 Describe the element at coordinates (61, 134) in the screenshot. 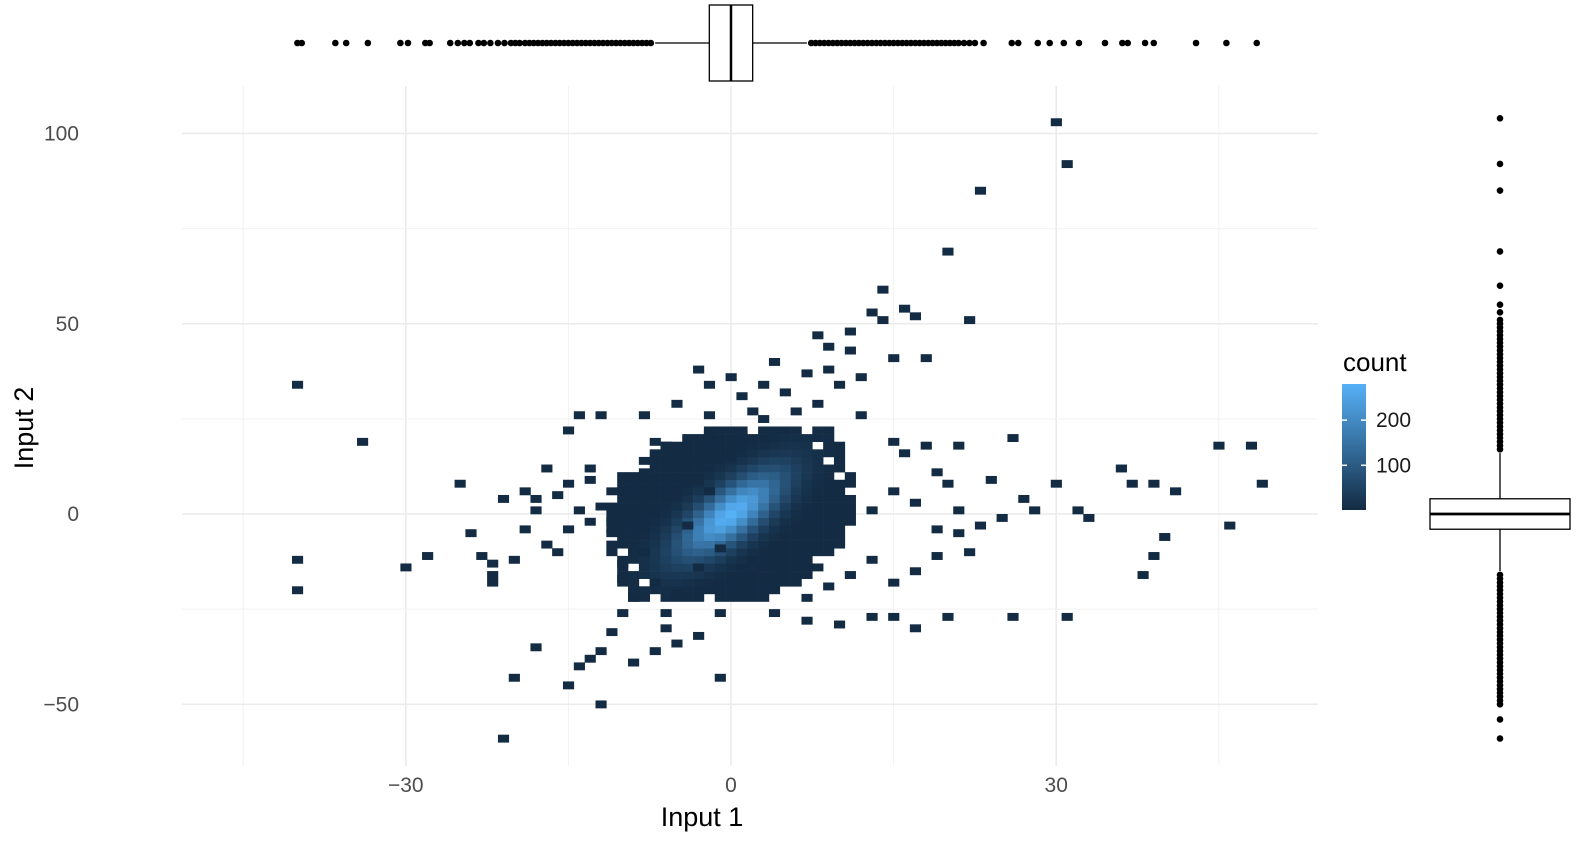

I see `y-tick-label: 100` at that location.